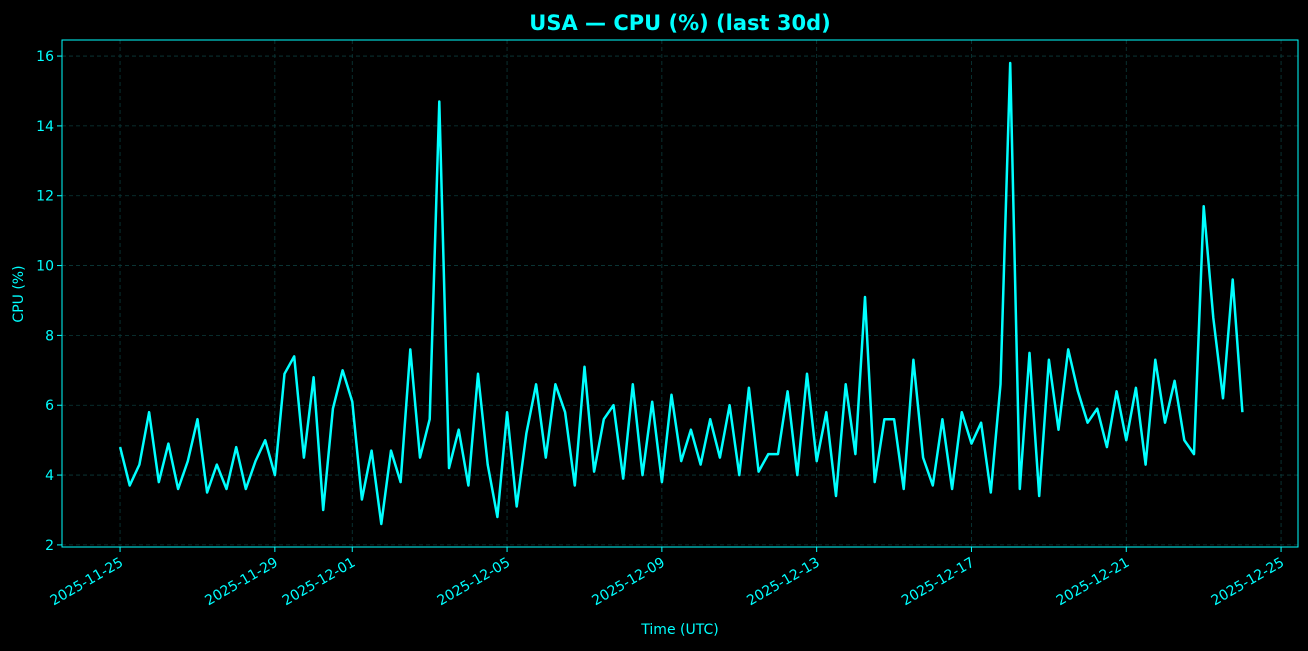  I want to click on y-axis-label: CPU (%), so click(19, 293).